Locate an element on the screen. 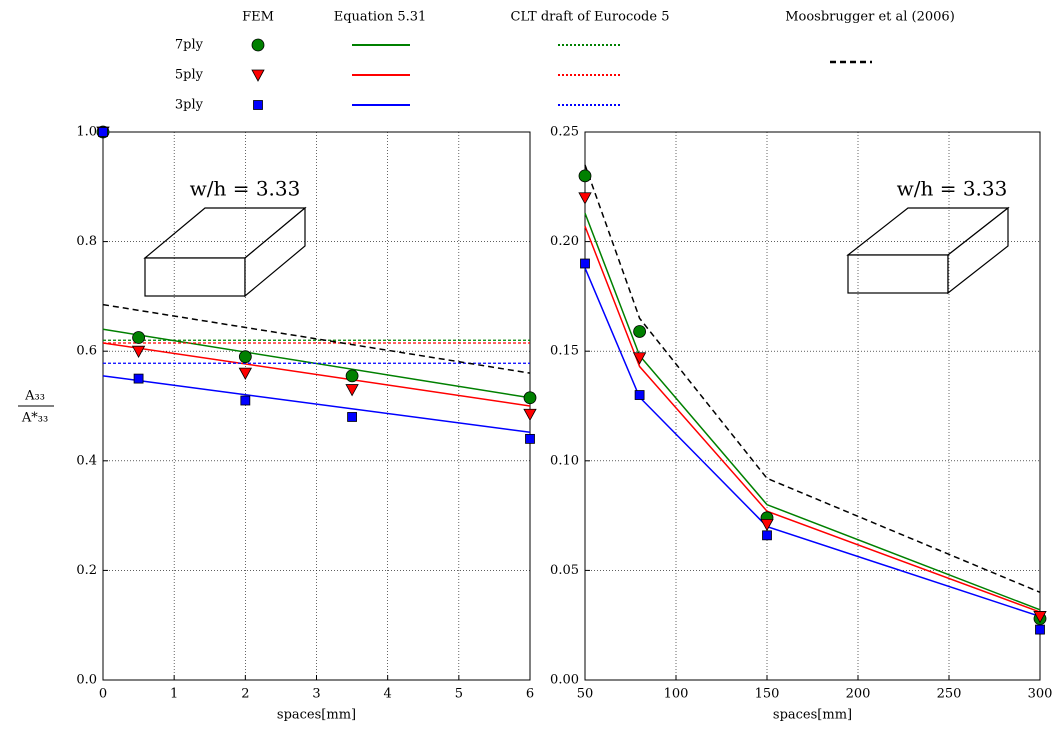 Image resolution: width=1053 pixels, height=735 pixels. legend-header: Equation 5.31 is located at coordinates (380, 17).